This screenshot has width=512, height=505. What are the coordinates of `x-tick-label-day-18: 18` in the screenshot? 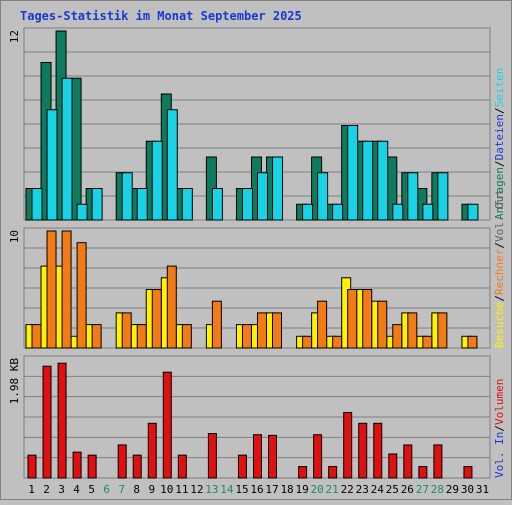 It's located at (286, 489).